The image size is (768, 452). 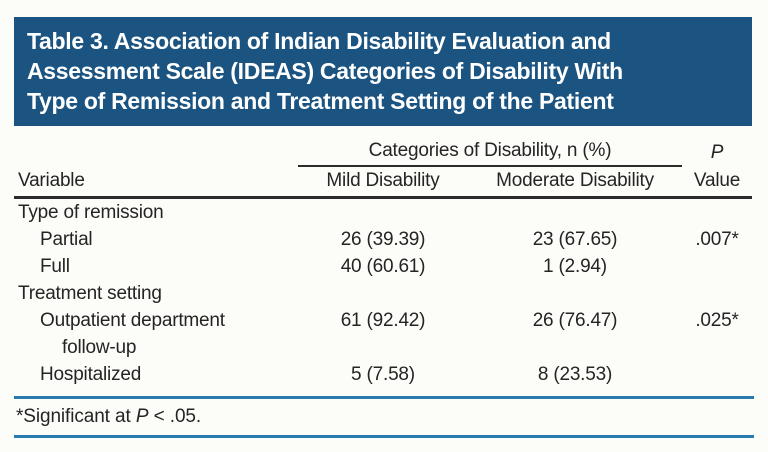 What do you see at coordinates (90, 293) in the screenshot?
I see `row-label: Treatment setting` at bounding box center [90, 293].